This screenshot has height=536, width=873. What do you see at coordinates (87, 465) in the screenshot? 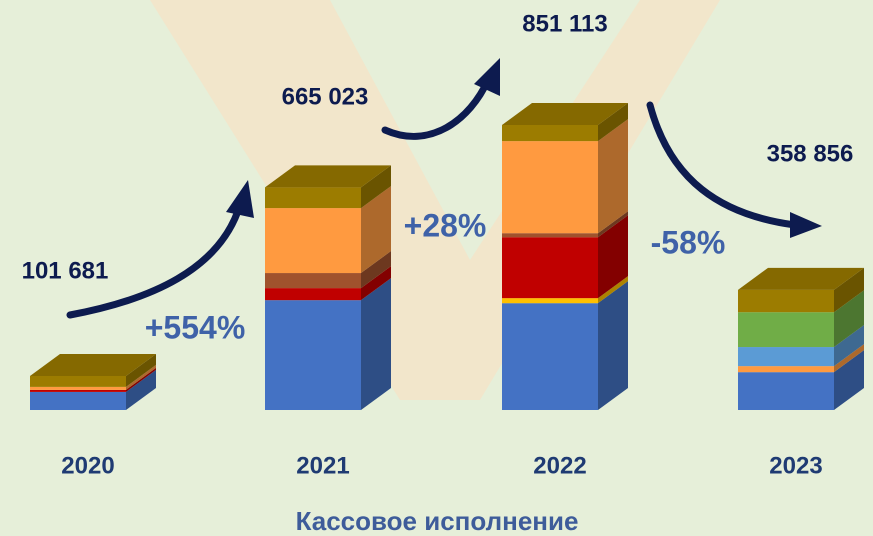
I see `x-tick-label: 2020` at bounding box center [87, 465].